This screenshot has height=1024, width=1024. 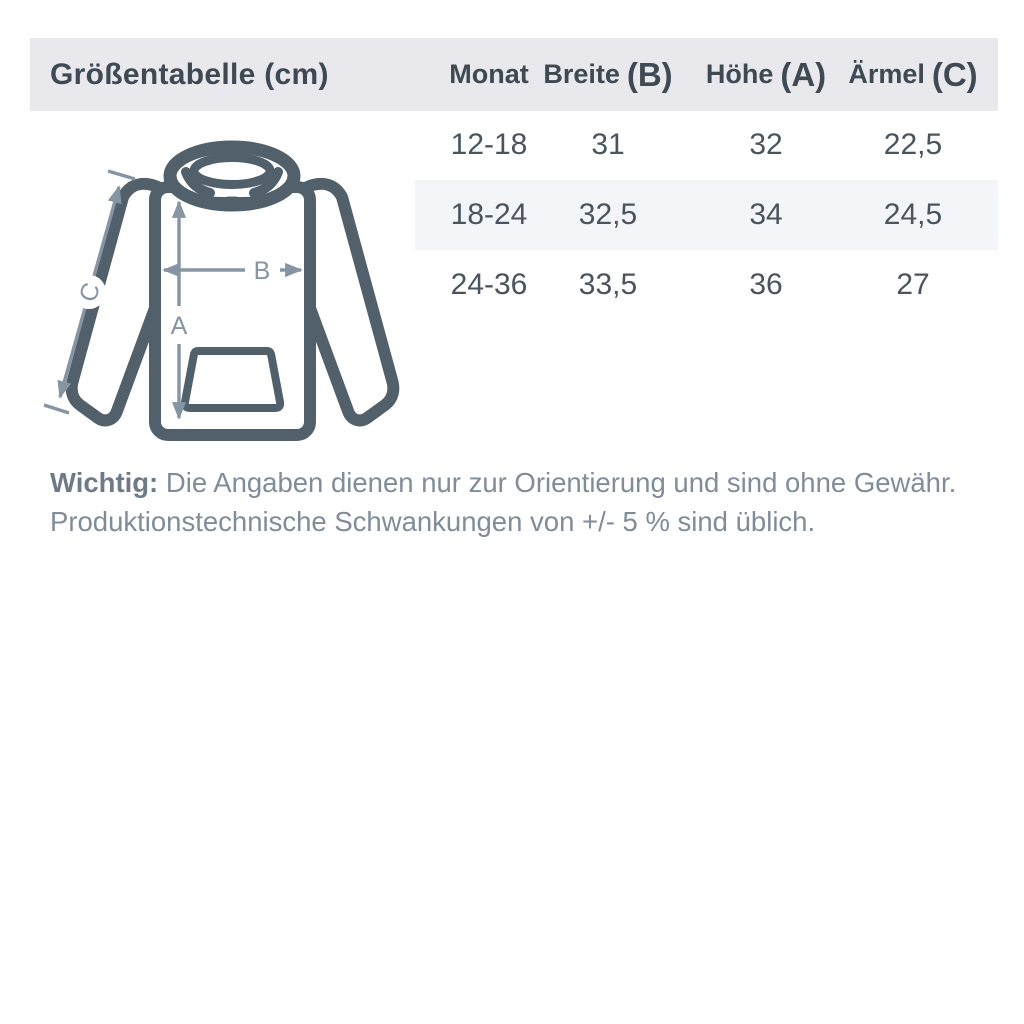 I want to click on hood-collar-right, so click(x=261, y=188).